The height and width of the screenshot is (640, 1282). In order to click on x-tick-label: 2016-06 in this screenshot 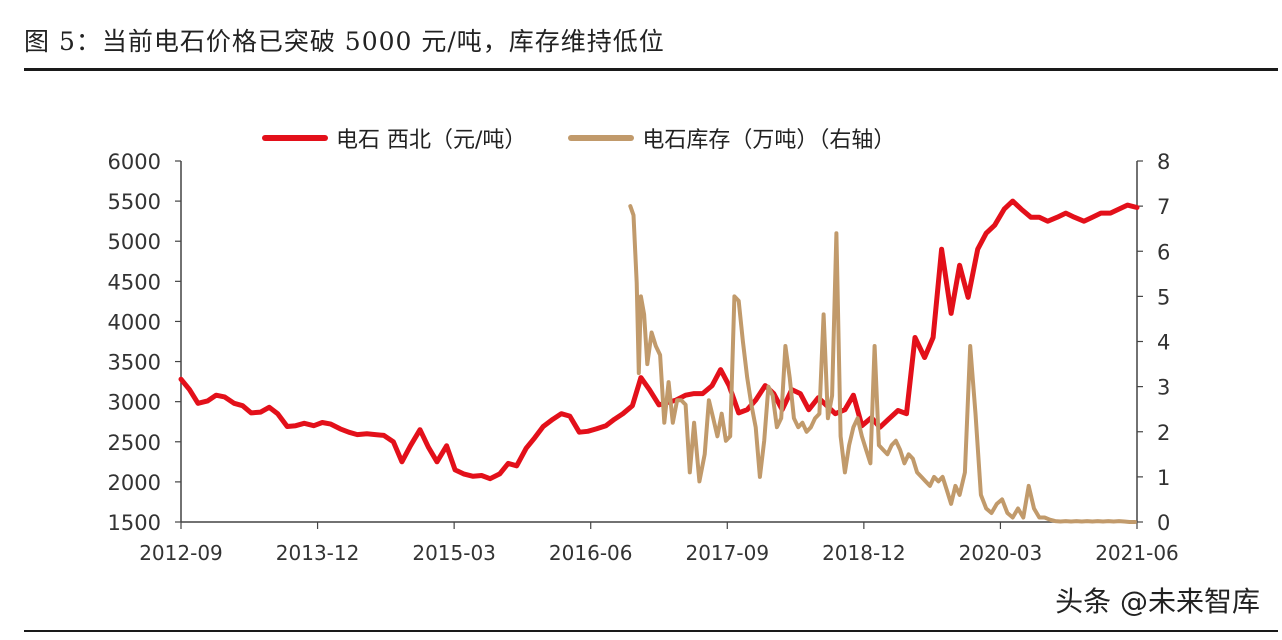, I will do `click(591, 553)`.